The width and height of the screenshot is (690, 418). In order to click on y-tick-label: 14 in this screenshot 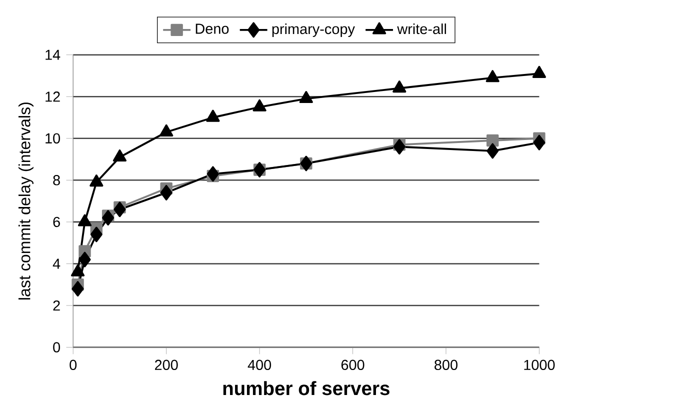, I will do `click(53, 55)`.